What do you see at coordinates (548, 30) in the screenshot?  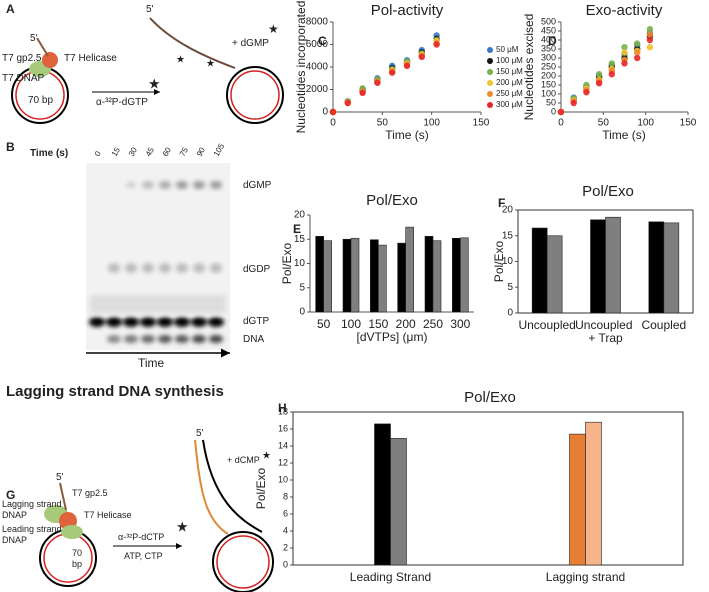 I see `y-tick-label: 450` at bounding box center [548, 30].